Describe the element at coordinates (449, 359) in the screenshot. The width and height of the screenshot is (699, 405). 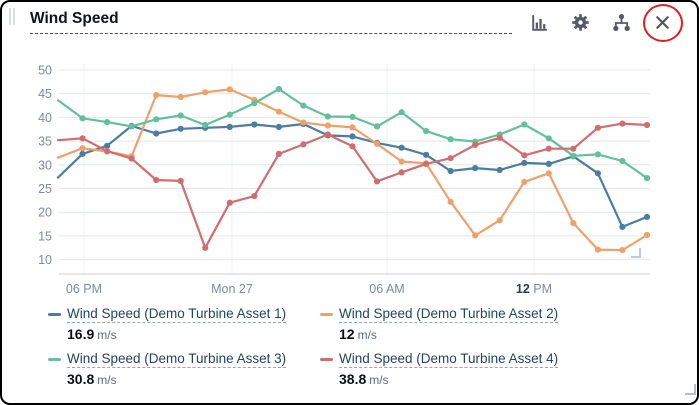
I see `legend-label: Wind Speed (Demo Turbine Asset 4)` at that location.